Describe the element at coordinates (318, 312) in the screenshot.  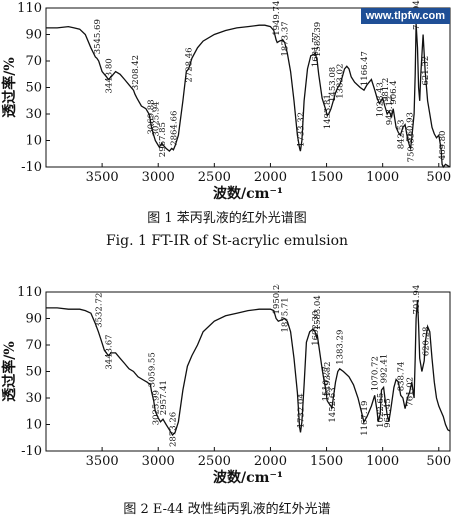
I see `peak-label: 1583.04` at that location.